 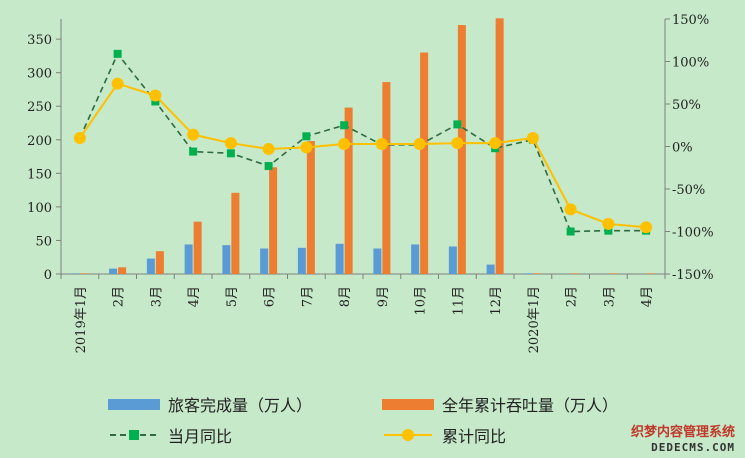 What do you see at coordinates (39, 208) in the screenshot?
I see `y-left-tick-label: 100` at bounding box center [39, 208].